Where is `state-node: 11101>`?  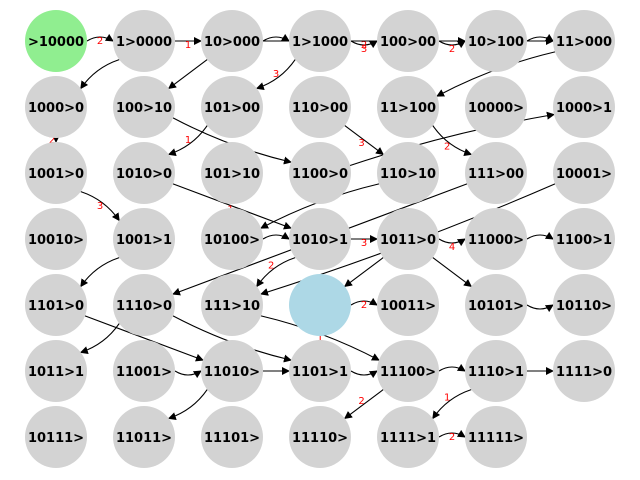
state-node: 11101> is located at coordinates (232, 437).